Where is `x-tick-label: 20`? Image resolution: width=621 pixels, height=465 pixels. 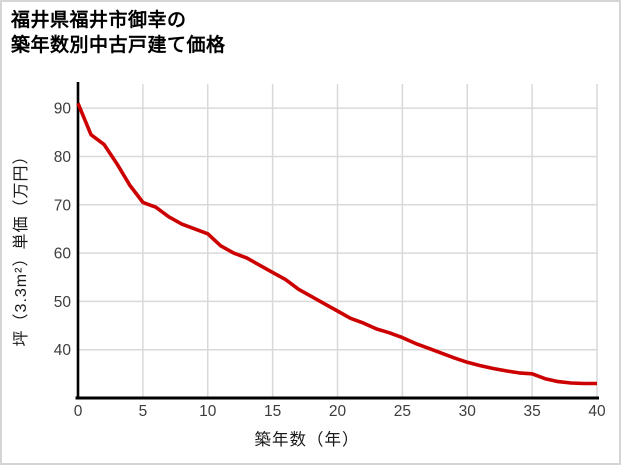
x-tick-label: 20 is located at coordinates (338, 411).